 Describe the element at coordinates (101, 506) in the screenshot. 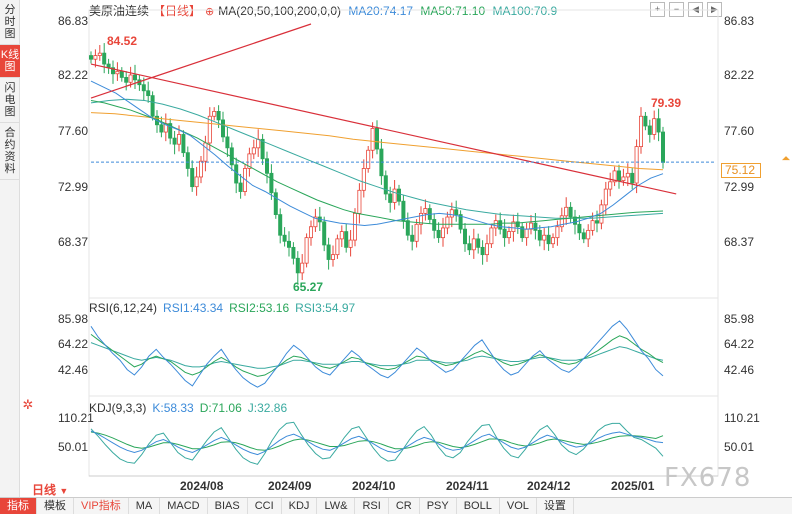

I see `bottom-tab-vip: VIP指标` at that location.